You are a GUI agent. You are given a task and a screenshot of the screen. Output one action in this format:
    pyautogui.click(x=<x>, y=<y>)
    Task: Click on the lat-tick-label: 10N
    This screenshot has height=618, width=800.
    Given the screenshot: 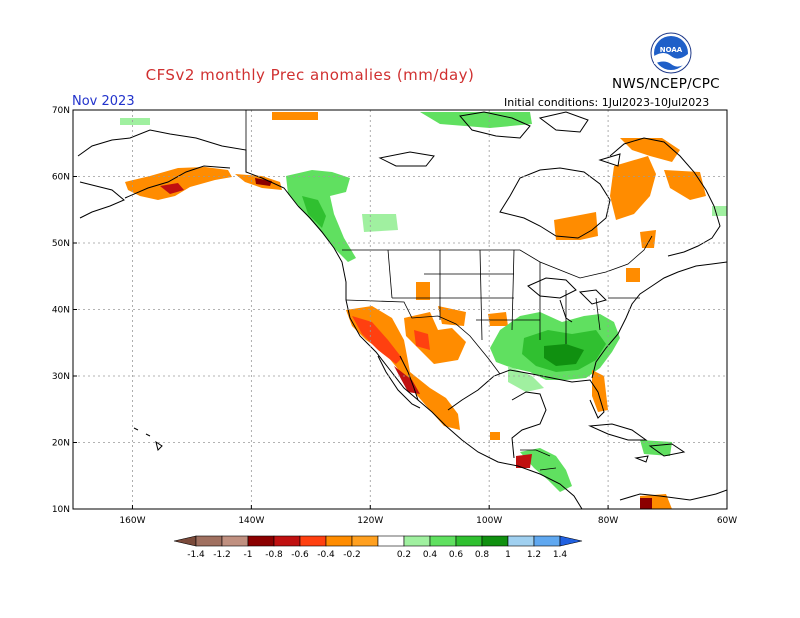 What is the action you would take?
    pyautogui.click(x=61, y=510)
    